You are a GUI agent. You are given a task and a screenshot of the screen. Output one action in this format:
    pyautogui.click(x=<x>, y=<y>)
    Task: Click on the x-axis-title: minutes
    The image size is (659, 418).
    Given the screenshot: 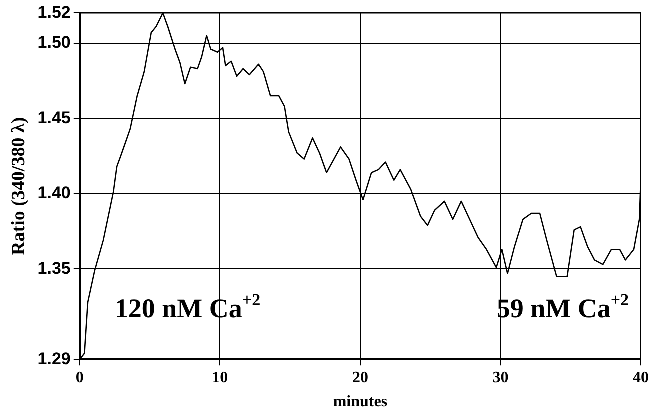 What is the action you would take?
    pyautogui.click(x=360, y=402)
    